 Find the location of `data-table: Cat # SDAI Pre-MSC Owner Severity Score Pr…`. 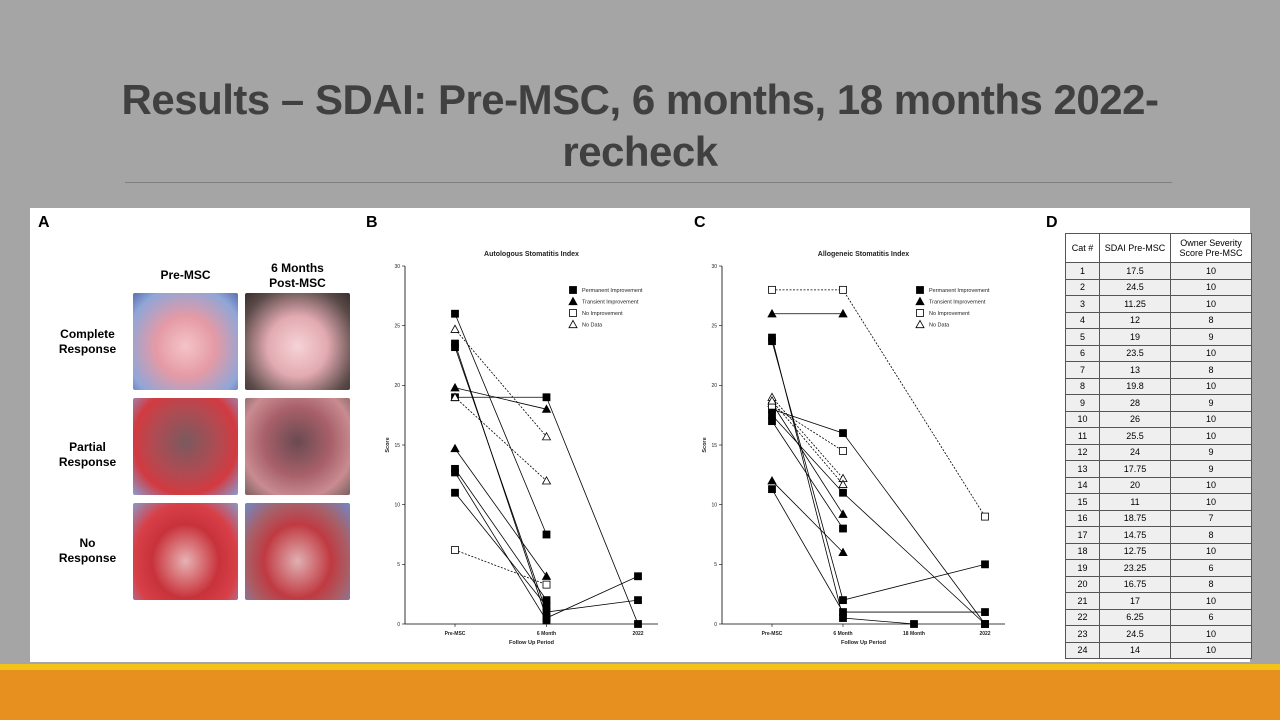

data-table: Cat # SDAI Pre-MSC Owner Severity Score Pr… is located at coordinates (1158, 446).